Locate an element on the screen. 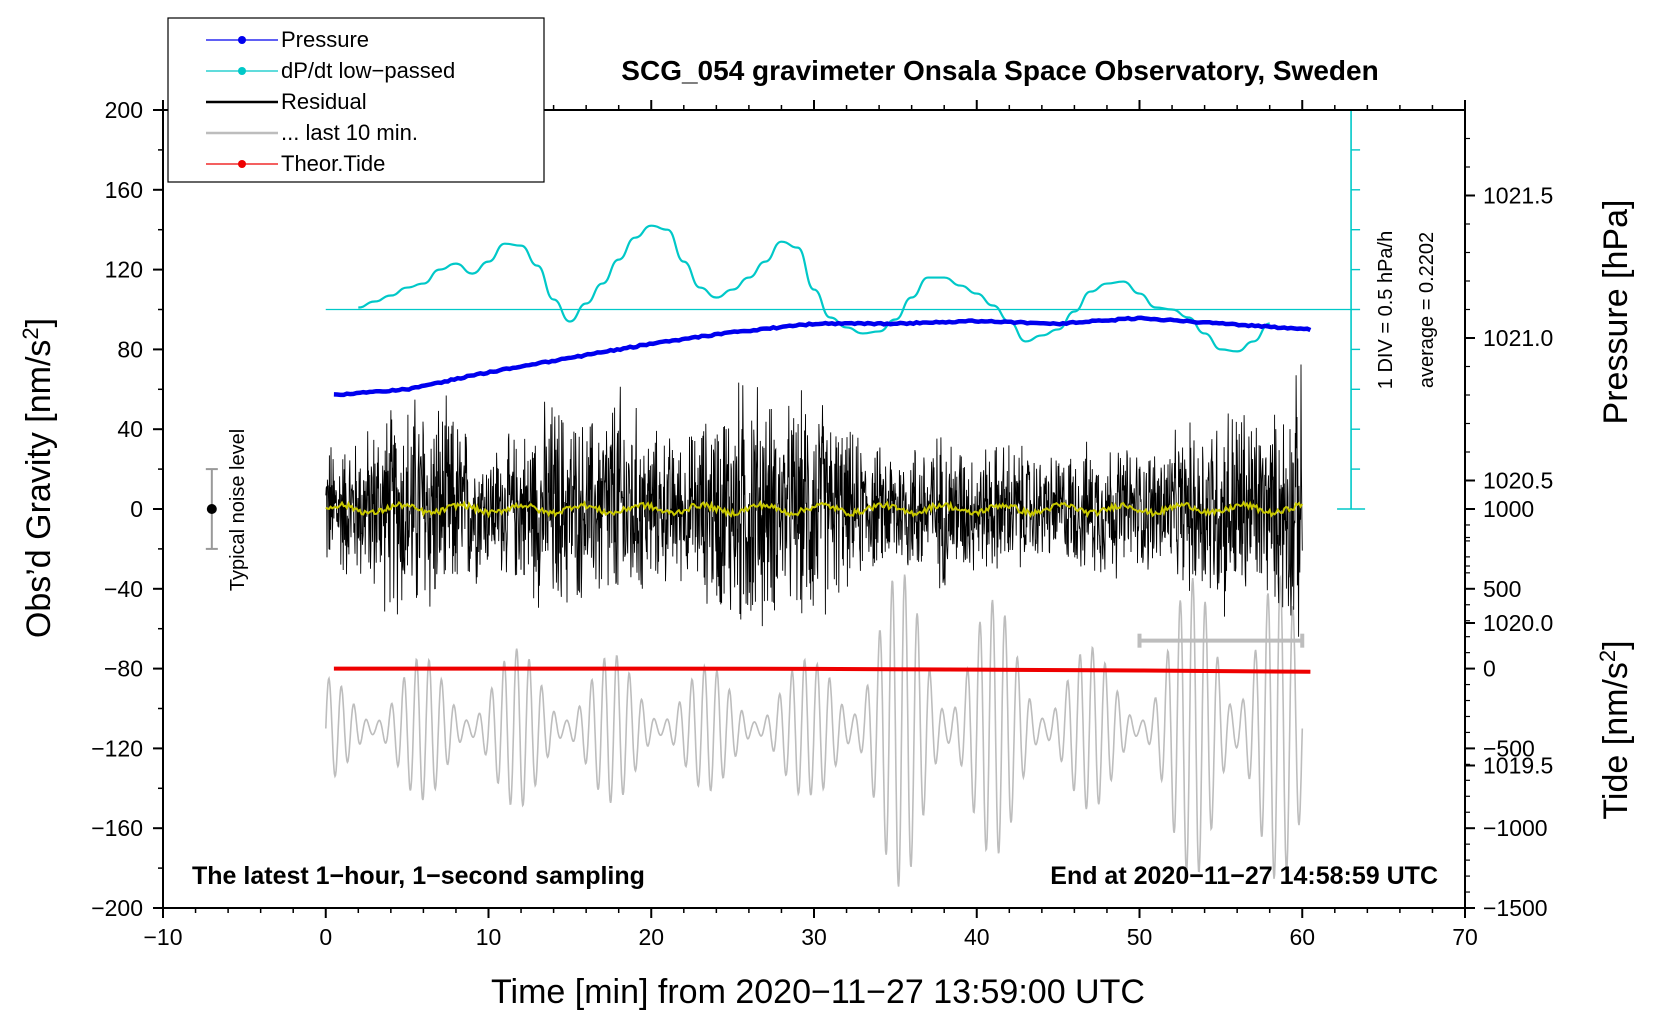  tide-tick-label: −500 is located at coordinates (1509, 748).